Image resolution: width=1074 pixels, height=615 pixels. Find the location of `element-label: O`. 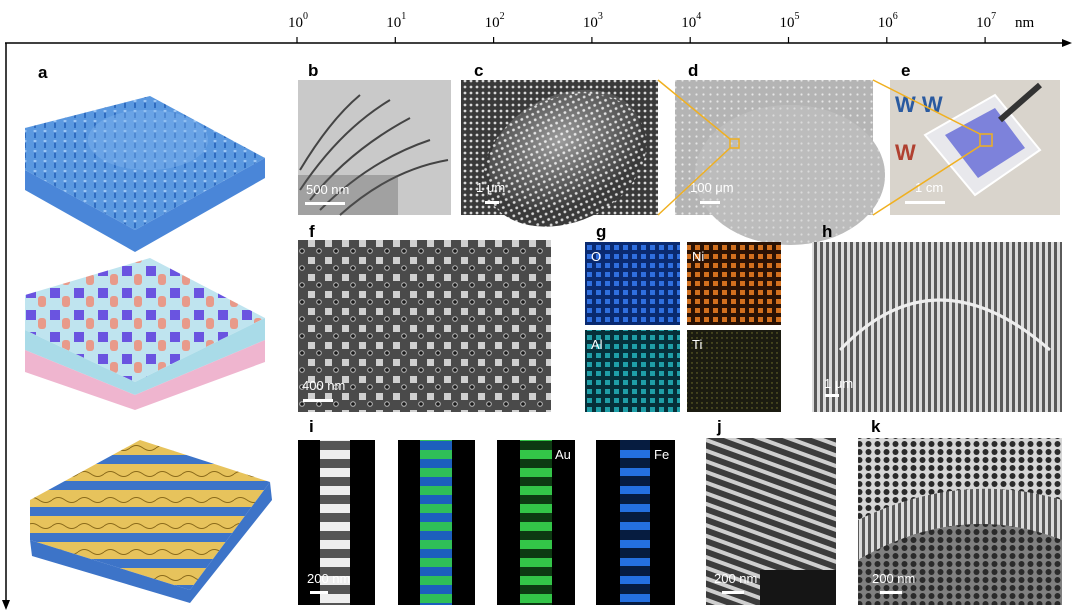

element-label: O is located at coordinates (596, 256).